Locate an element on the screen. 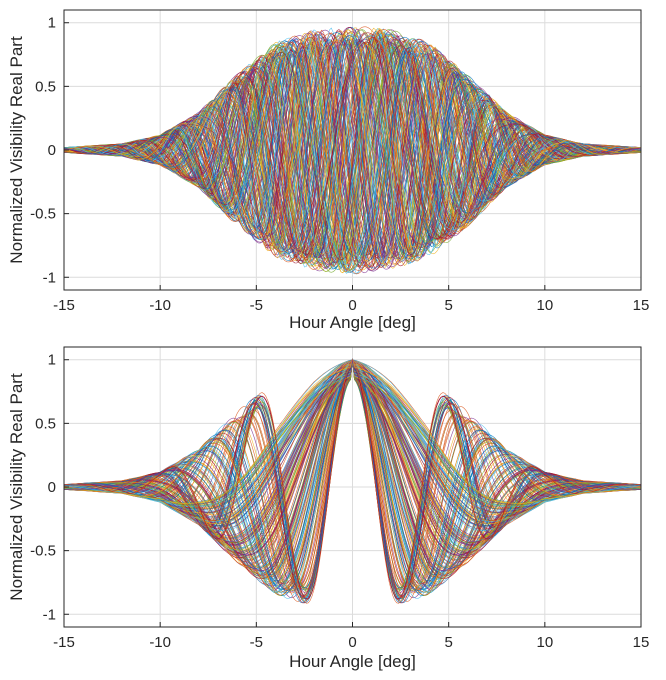 This screenshot has height=680, width=666. top-y-axis-label: Normalized Visibility Real Part is located at coordinates (16, 150).